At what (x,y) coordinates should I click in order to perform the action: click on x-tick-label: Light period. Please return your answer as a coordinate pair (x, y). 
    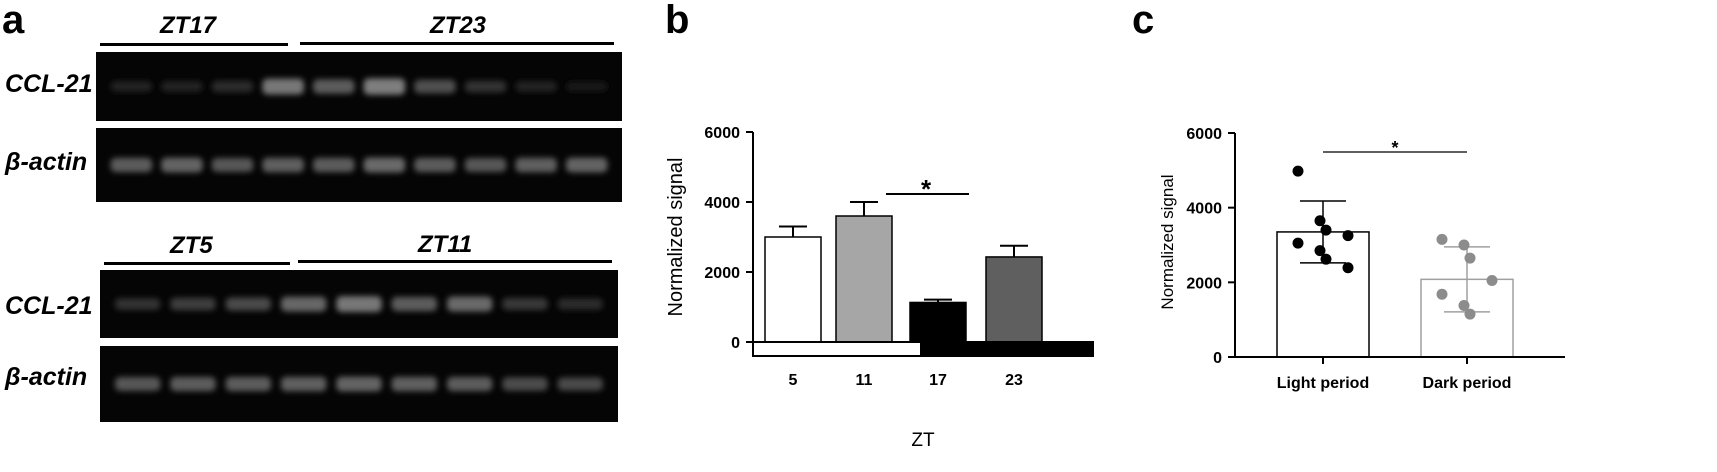
    Looking at the image, I should click on (1323, 383).